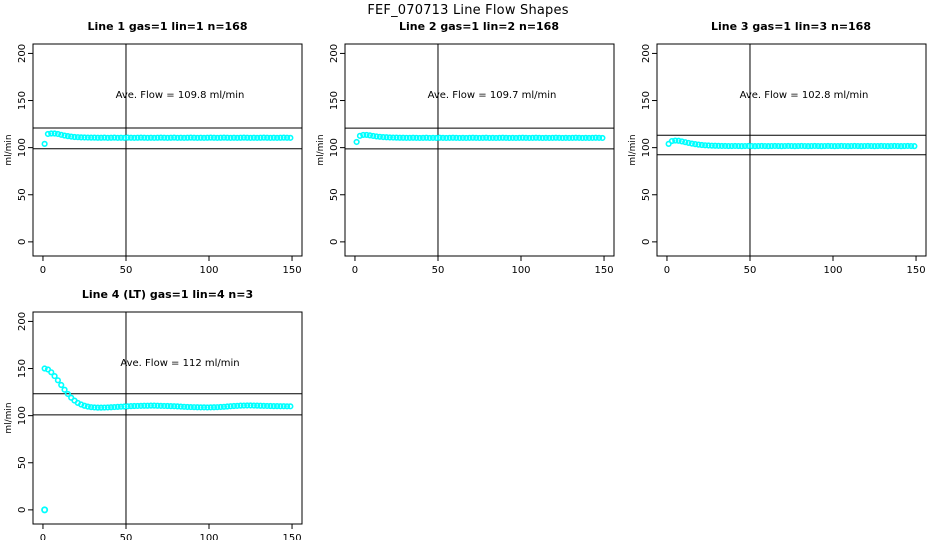  I want to click on x-tick-label: 0, so click(355, 270).